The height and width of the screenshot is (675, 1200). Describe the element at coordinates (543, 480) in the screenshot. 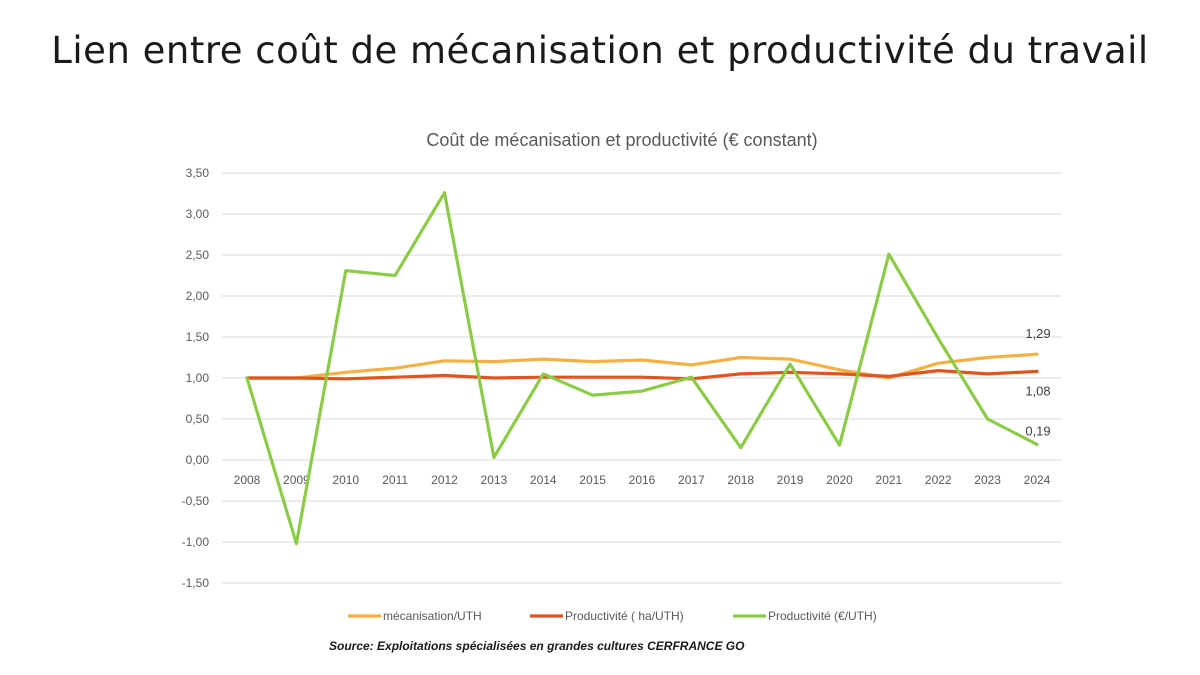

I see `x-tick-label: 2014` at that location.